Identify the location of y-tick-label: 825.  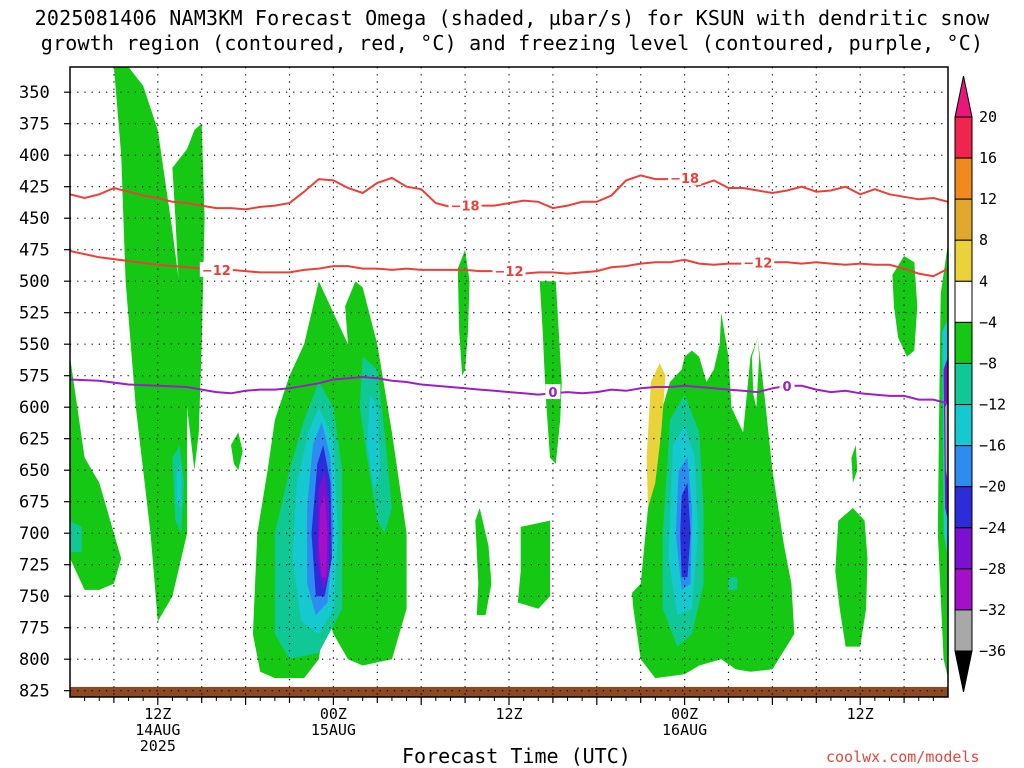
(34, 692).